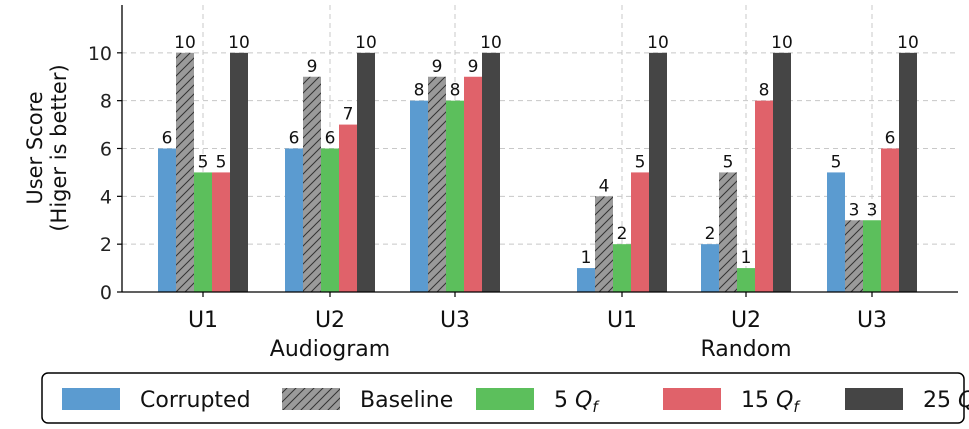 The width and height of the screenshot is (969, 429). Describe the element at coordinates (59, 147) in the screenshot. I see `y-axis-label-line2: (Higer is better)` at that location.